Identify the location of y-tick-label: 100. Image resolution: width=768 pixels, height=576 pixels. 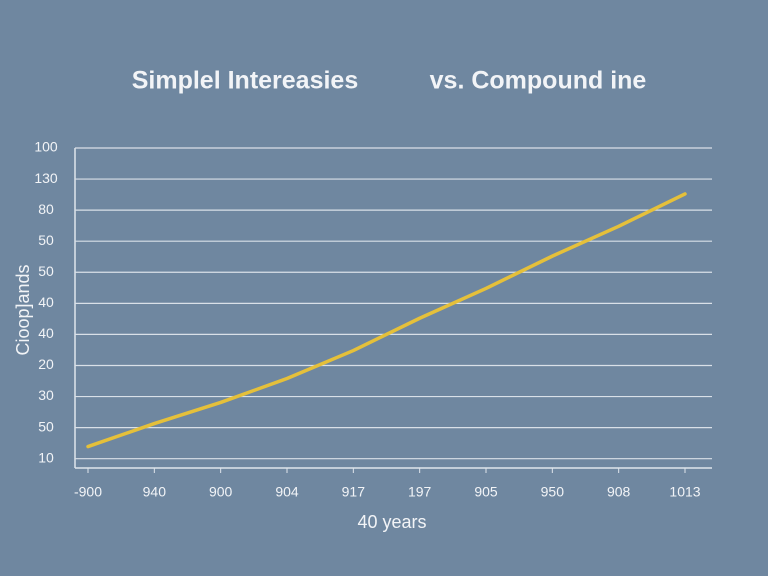
(46, 147).